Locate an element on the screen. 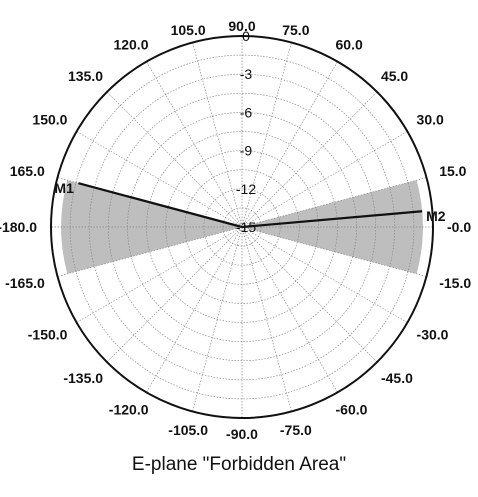 The width and height of the screenshot is (478, 497). marker-label-m1: M1 is located at coordinates (64, 188).